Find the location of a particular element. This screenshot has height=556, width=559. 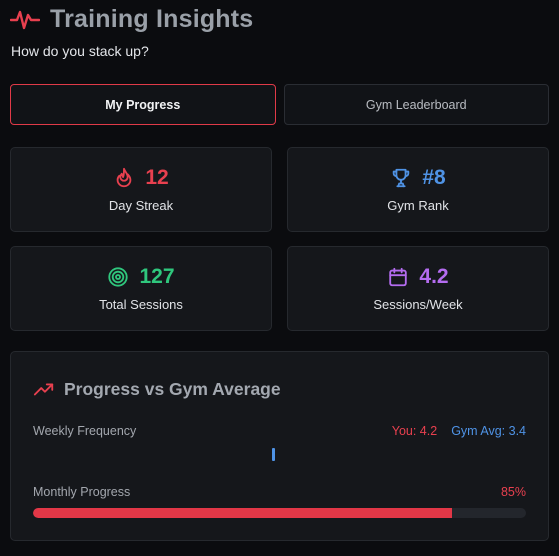

stat-card-total-sessions: 127 Total Sessions is located at coordinates (141, 288).